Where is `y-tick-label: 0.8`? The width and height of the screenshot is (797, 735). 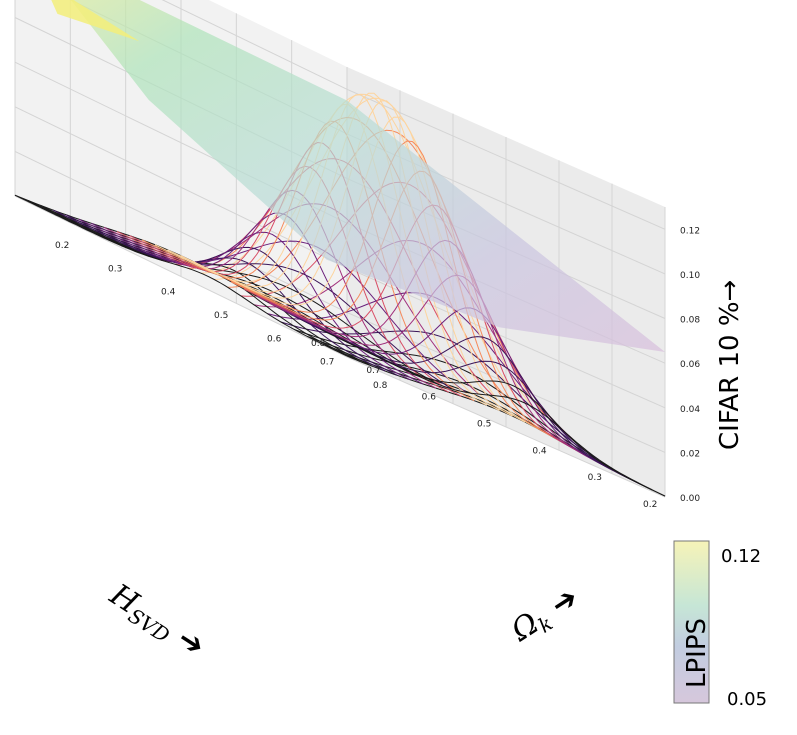 y-tick-label: 0.8 is located at coordinates (380, 386).